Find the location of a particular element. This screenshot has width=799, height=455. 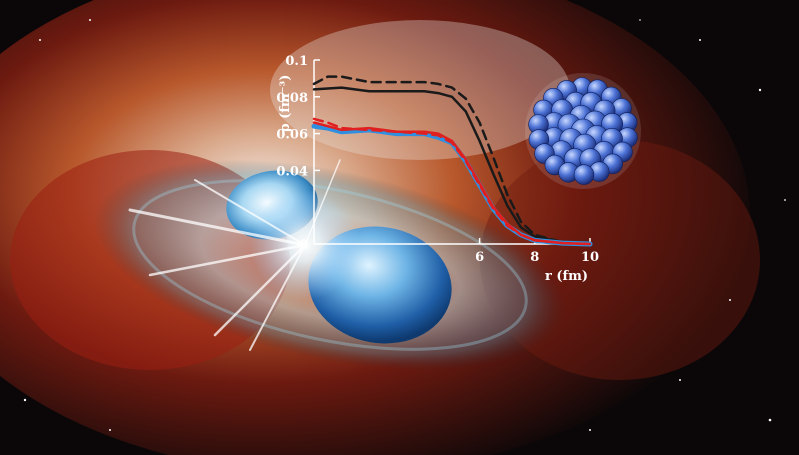

density-curve-black-dashed is located at coordinates (452, 160).